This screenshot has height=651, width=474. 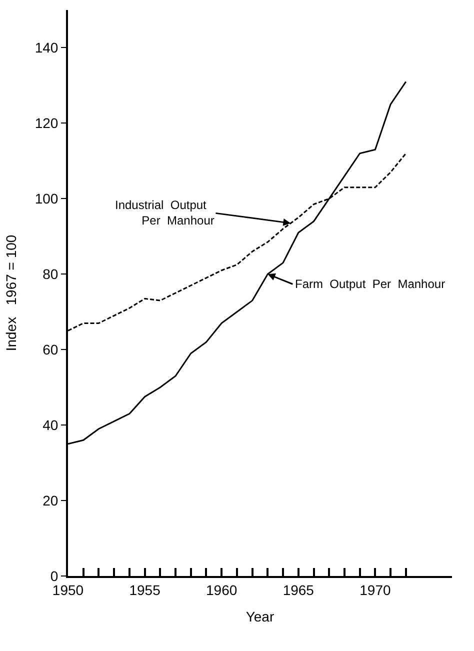 What do you see at coordinates (46, 48) in the screenshot?
I see `y-tick-label: 140` at bounding box center [46, 48].